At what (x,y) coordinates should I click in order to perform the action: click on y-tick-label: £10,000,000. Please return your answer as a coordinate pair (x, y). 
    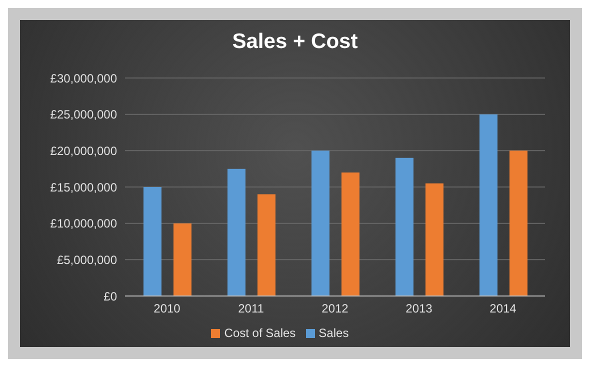
    Looking at the image, I should click on (84, 223).